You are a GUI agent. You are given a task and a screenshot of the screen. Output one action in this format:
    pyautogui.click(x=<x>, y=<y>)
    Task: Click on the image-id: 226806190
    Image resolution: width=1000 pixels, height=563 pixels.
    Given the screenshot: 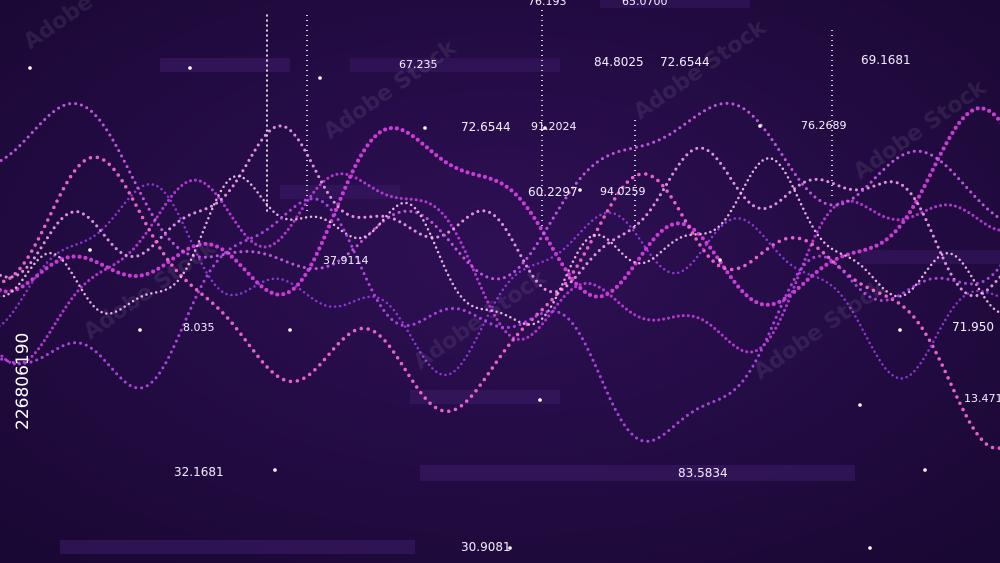 What is the action you would take?
    pyautogui.click(x=23, y=381)
    